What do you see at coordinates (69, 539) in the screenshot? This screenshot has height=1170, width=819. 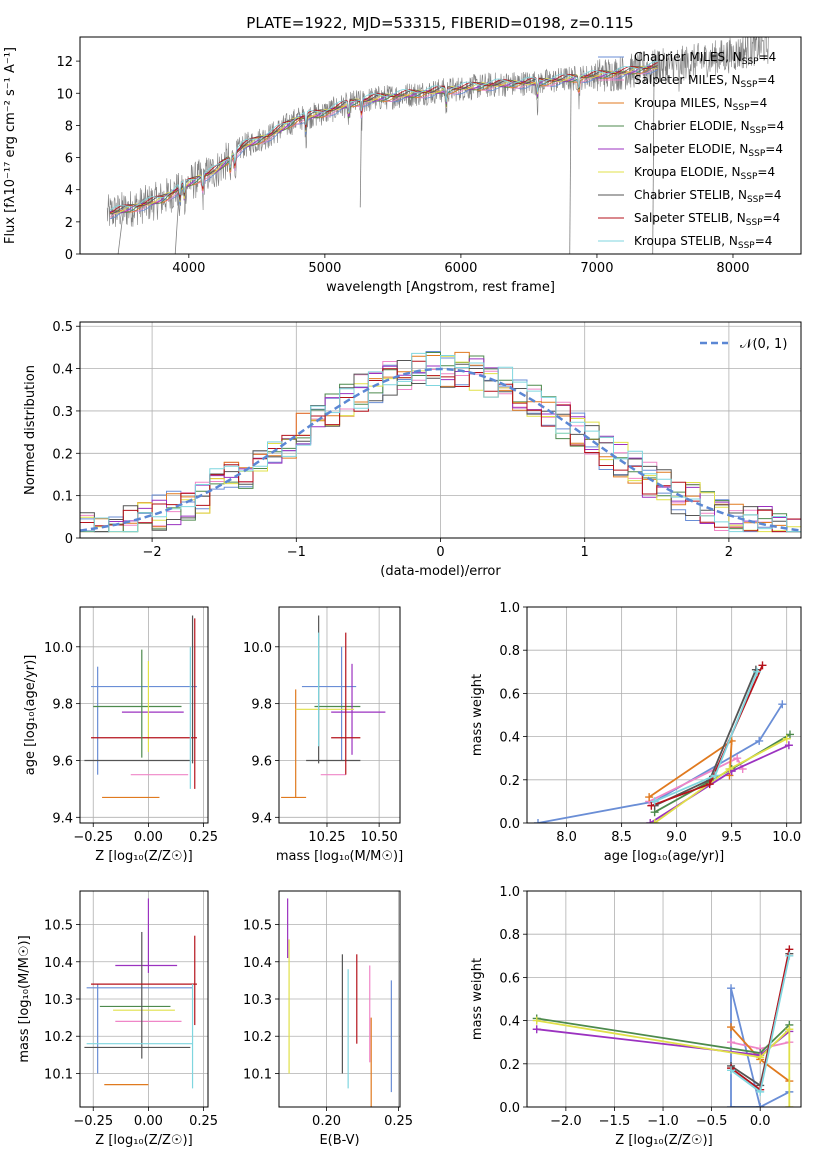 I see `residuals-ytick-label: 0` at bounding box center [69, 539].